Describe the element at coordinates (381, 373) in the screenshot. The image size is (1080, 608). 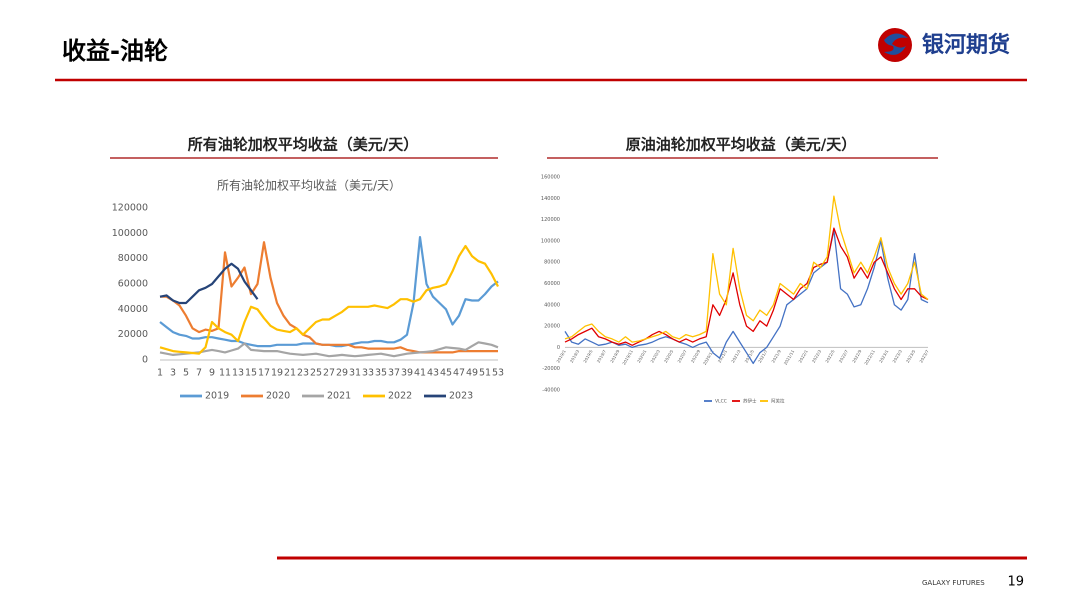
I see `x-tick-label: 35` at that location.